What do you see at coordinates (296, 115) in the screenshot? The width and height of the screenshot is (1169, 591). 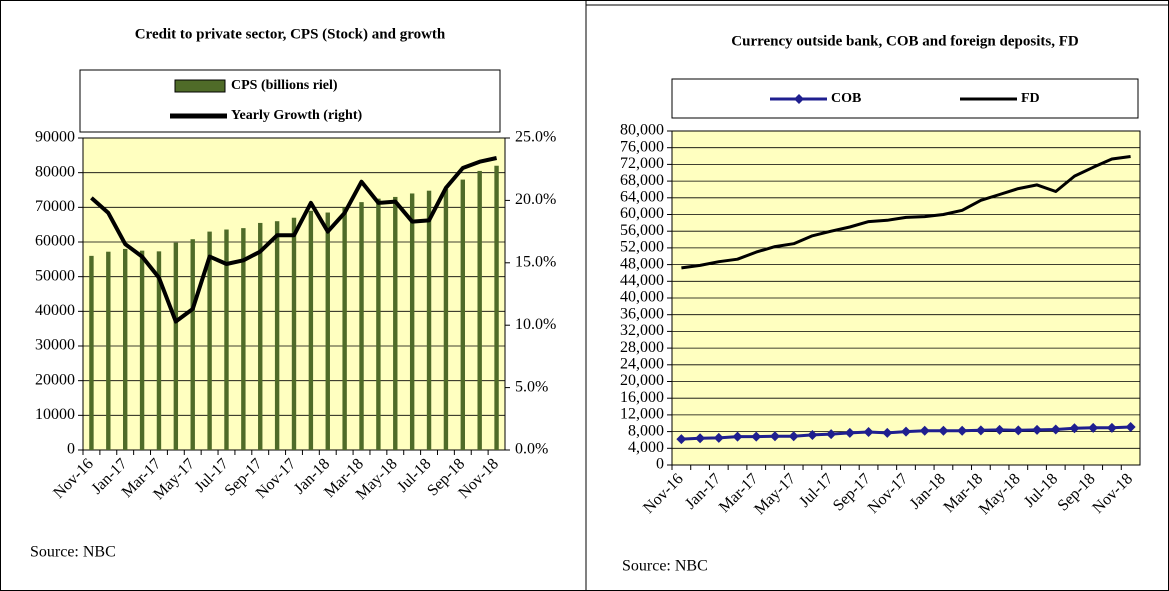 I see `legend-label: Yearly Growth (right)` at bounding box center [296, 115].